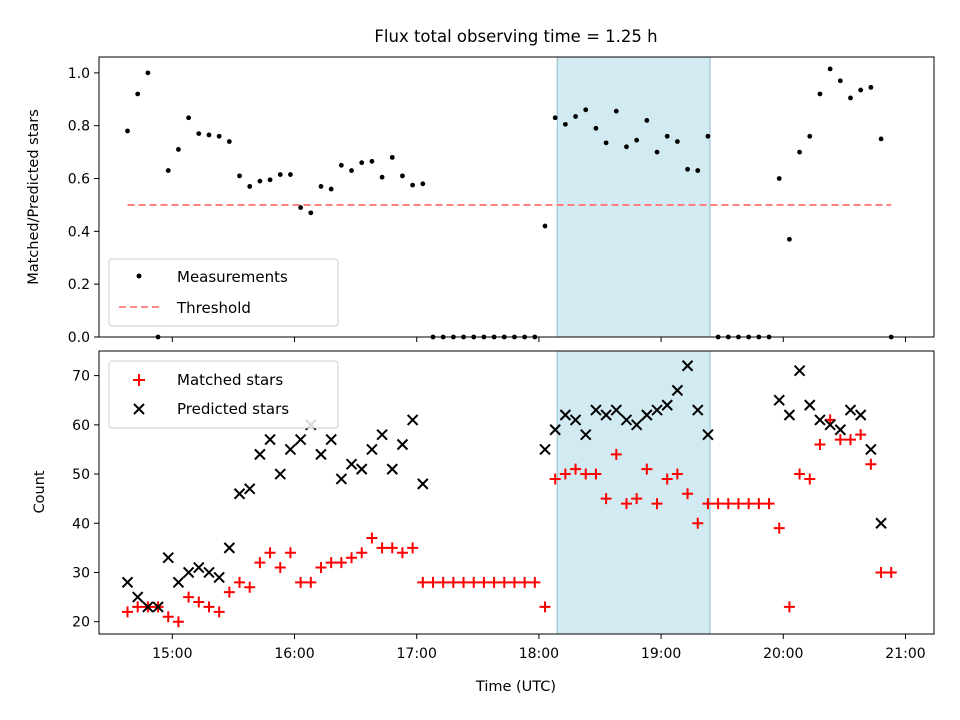 This screenshot has width=960, height=720. What do you see at coordinates (79, 232) in the screenshot?
I see `top-ytick-label: 0.4` at bounding box center [79, 232].